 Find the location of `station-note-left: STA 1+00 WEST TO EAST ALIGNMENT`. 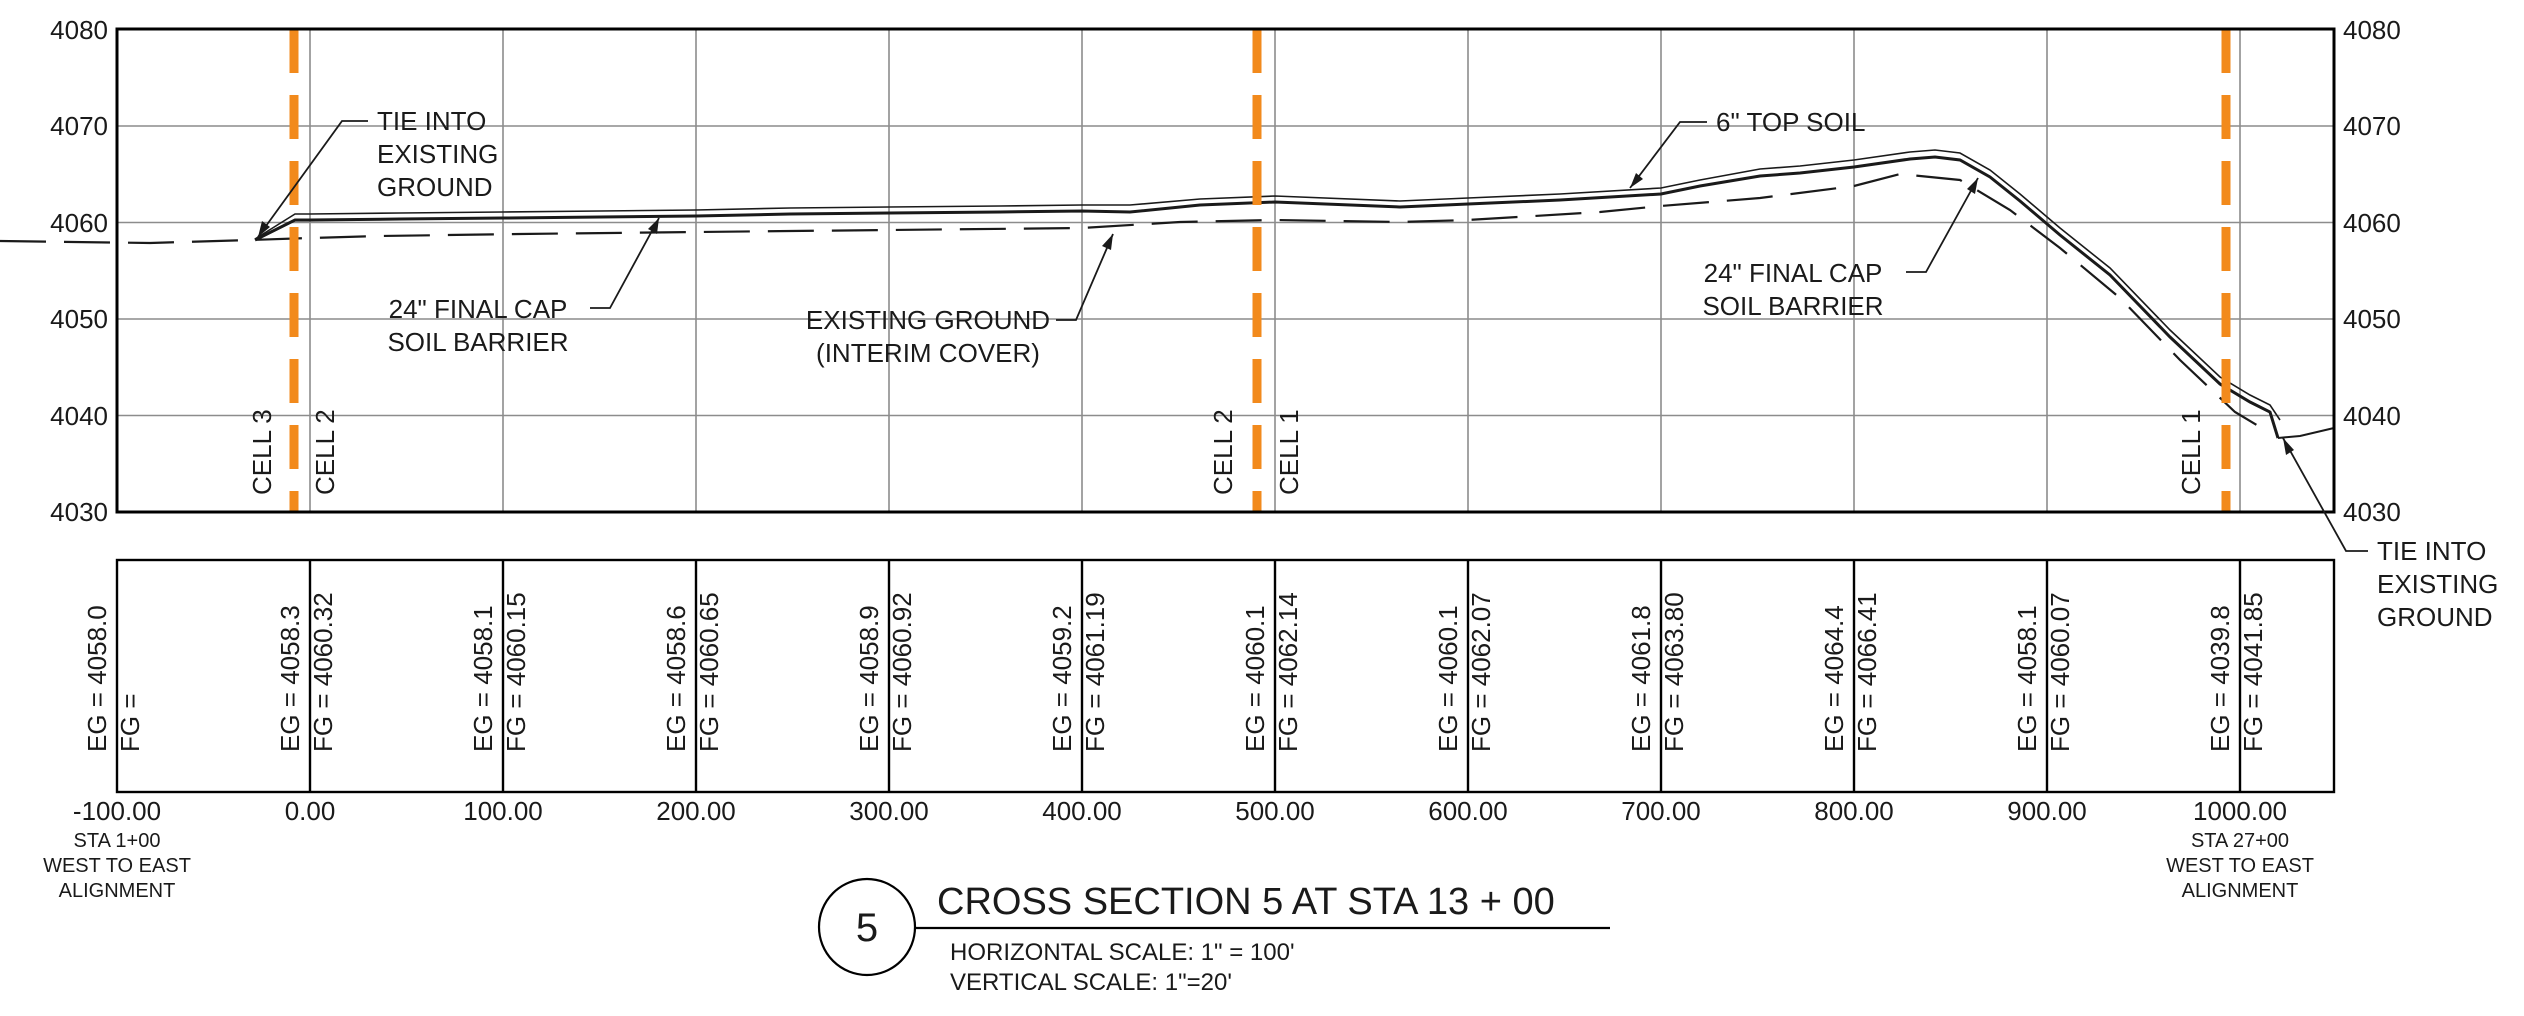

station-note-left: STA 1+00 WEST TO EAST ALIGNMENT is located at coordinates (117, 866).